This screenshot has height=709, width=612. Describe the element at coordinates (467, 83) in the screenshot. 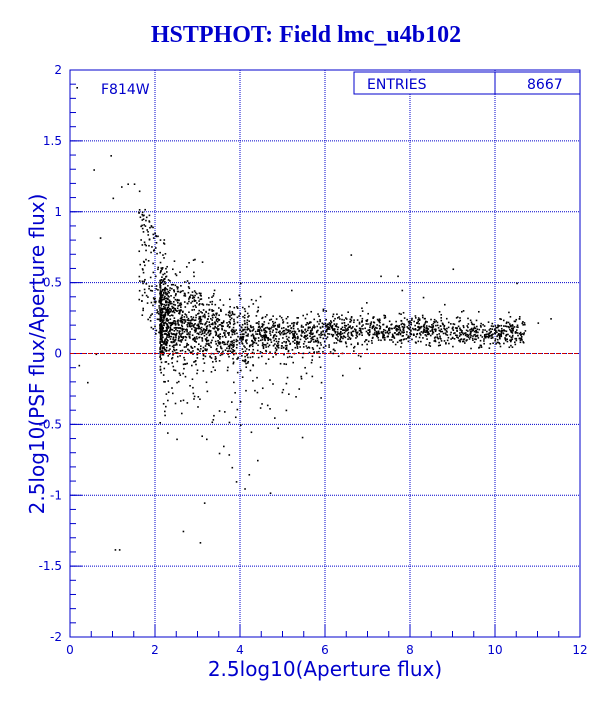

I see `stats-box: ENTRIES 8667` at that location.